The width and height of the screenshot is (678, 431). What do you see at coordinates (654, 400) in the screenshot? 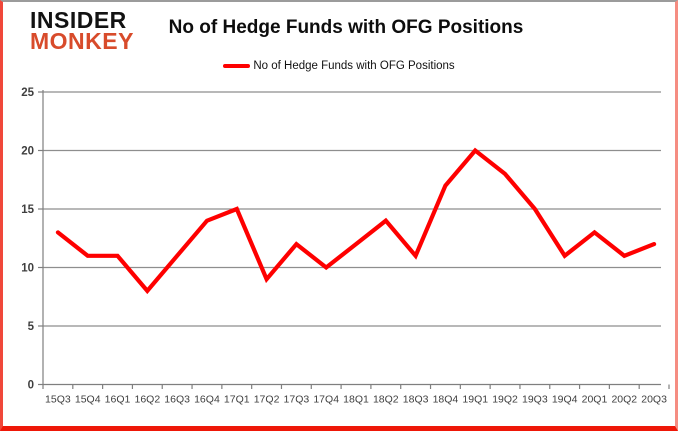
I see `x-axis-label: 20Q3` at bounding box center [654, 400].